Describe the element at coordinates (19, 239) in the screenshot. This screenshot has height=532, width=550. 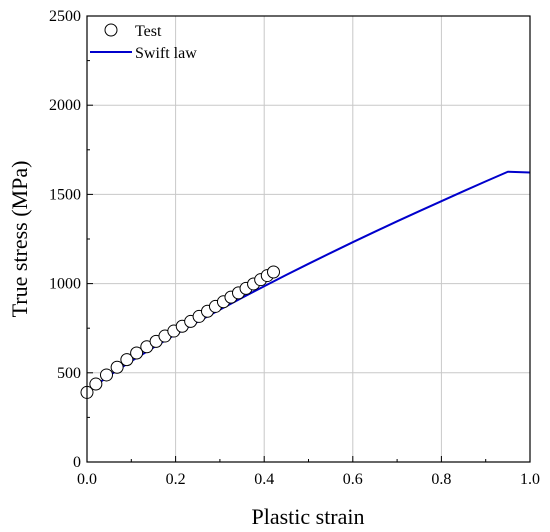
I see `y-axis-label: True stress (MPa)` at that location.